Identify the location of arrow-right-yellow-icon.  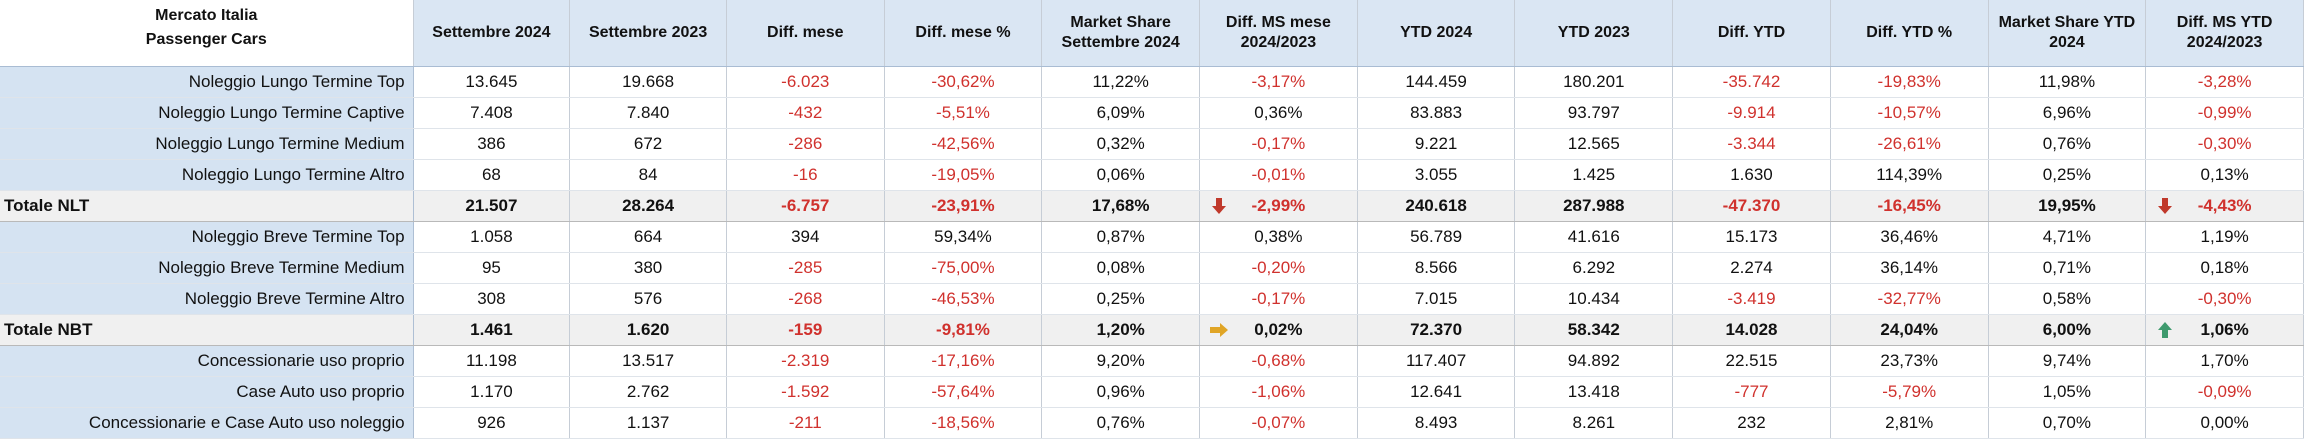
(1219, 330).